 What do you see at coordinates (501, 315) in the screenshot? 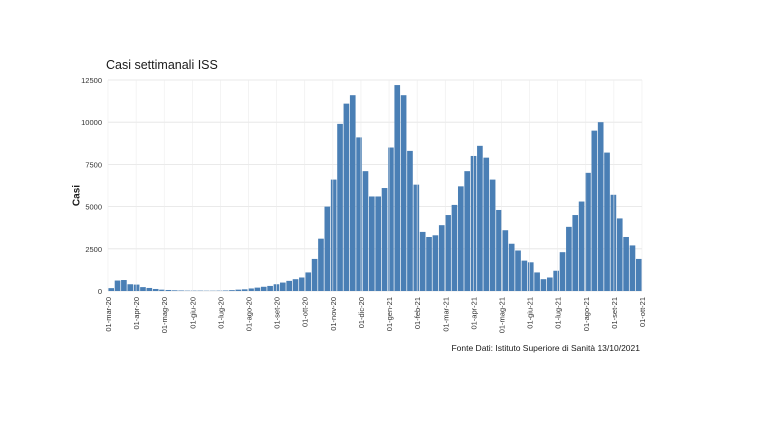
I see `x-tick-label: 01-mag-21` at bounding box center [501, 315].